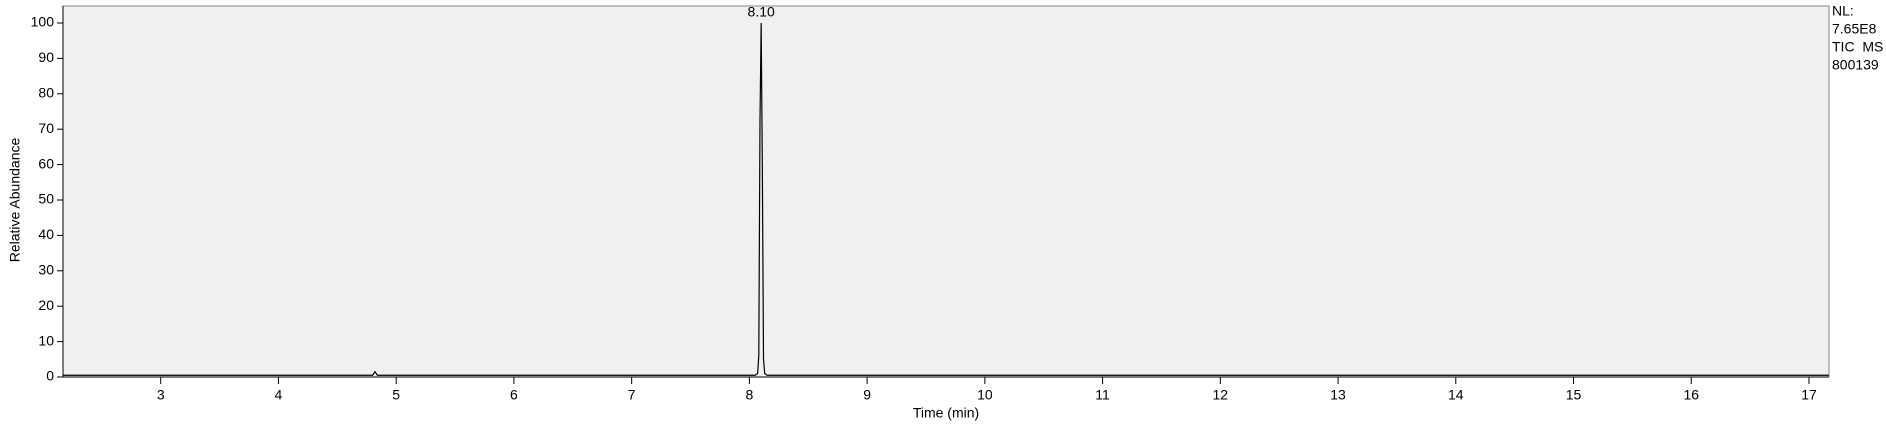  What do you see at coordinates (1691, 395) in the screenshot?
I see `x-tick-label: 16` at bounding box center [1691, 395].